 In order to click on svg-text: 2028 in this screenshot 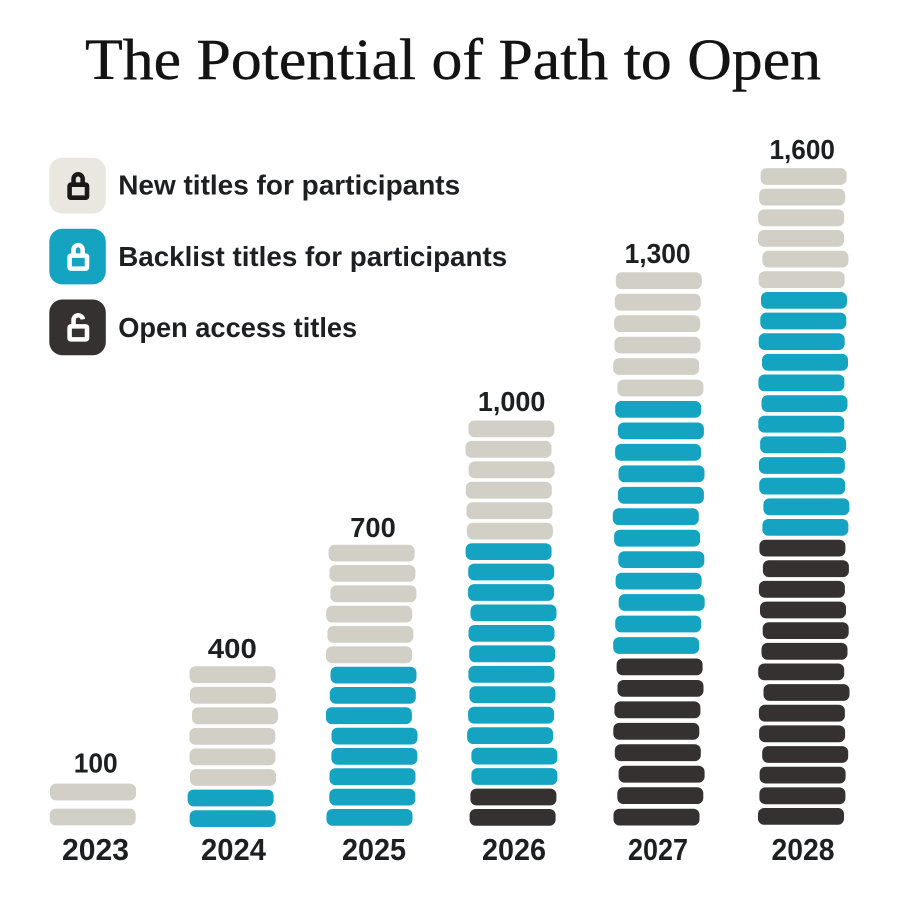, I will do `click(803, 850)`.